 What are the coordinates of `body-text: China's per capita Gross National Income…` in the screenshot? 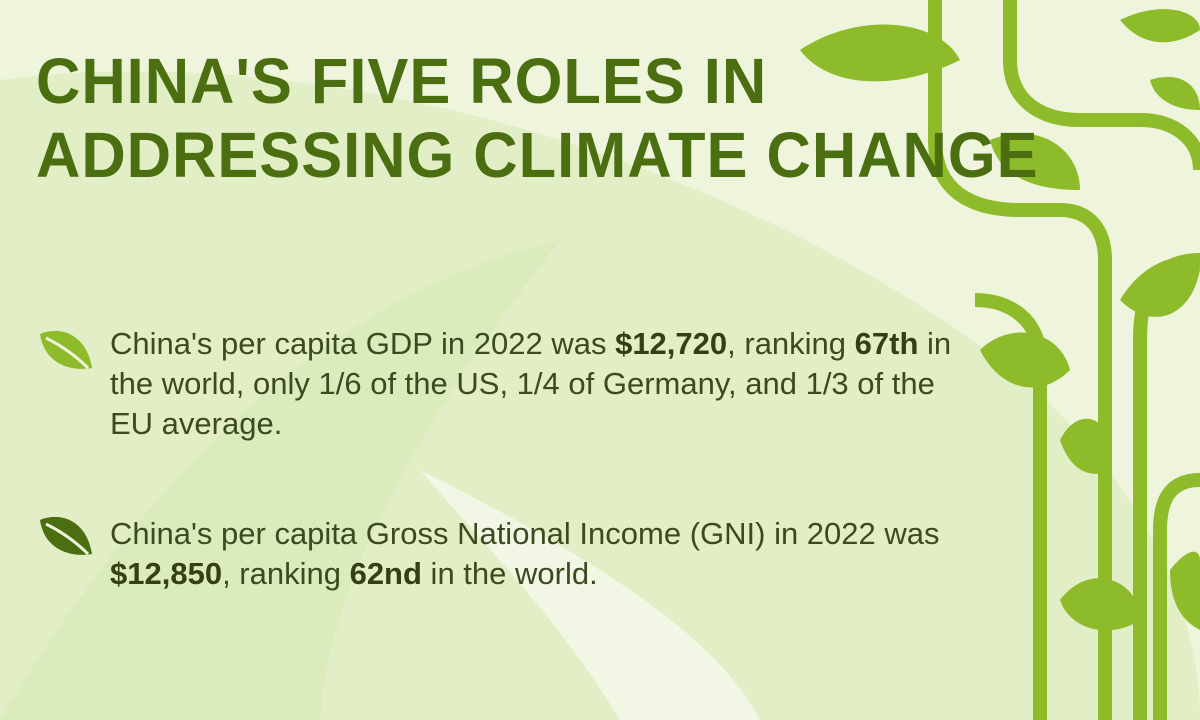 It's located at (525, 533).